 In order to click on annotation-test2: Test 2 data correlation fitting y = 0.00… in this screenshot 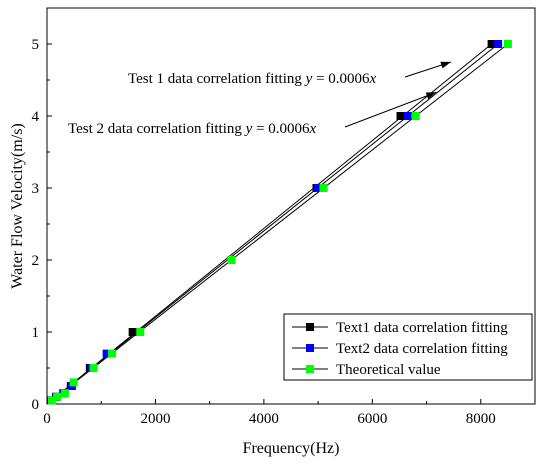, I will do `click(192, 129)`.